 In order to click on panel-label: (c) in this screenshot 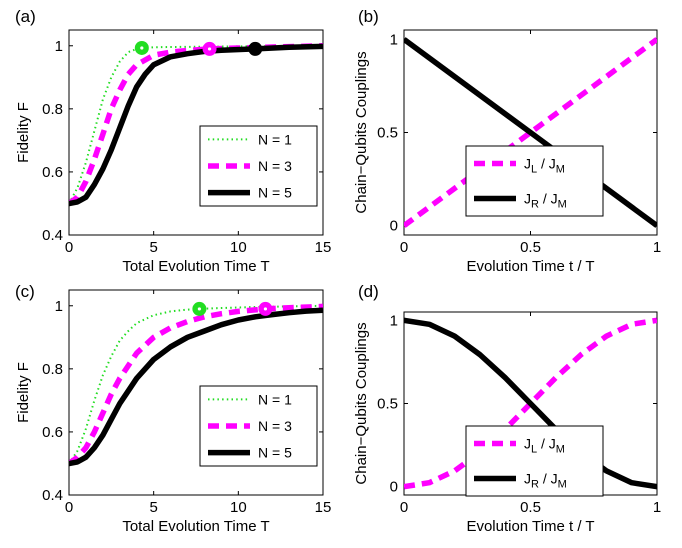, I will do `click(25, 291)`.